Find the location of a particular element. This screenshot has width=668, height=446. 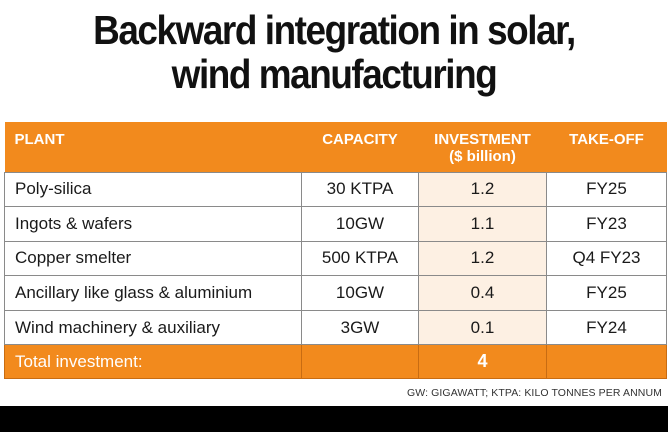

header-takeoff: TAKE-OFF is located at coordinates (606, 139).